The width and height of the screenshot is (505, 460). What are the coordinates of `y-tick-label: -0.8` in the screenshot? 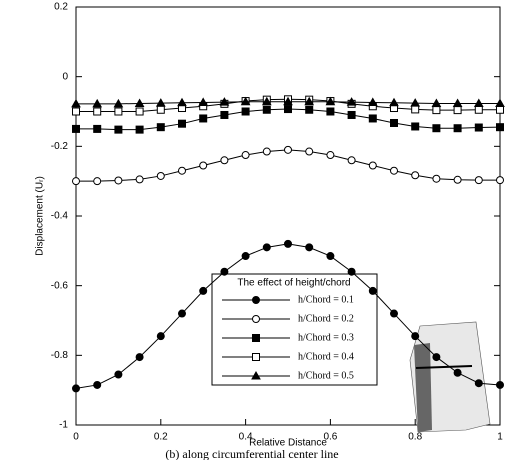 It's located at (60, 355).